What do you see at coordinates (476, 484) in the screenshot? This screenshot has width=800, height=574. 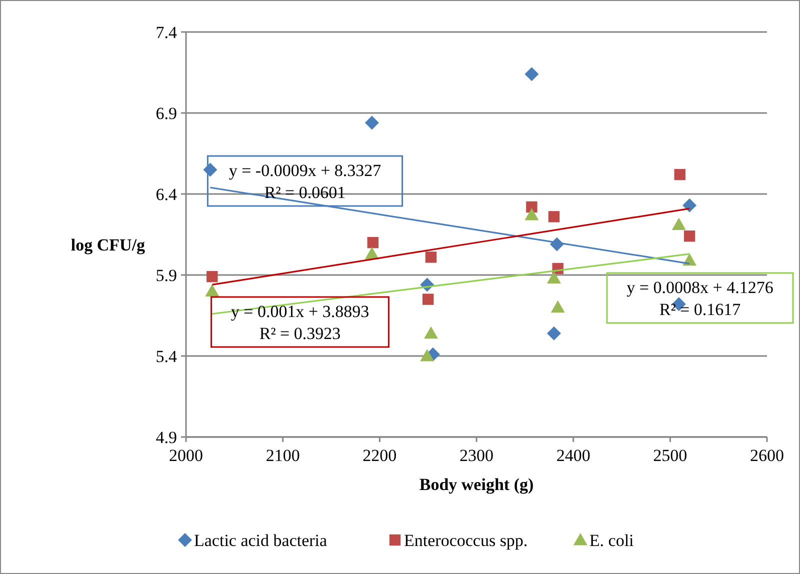 I see `x-axis-title: Body weight (g)` at bounding box center [476, 484].